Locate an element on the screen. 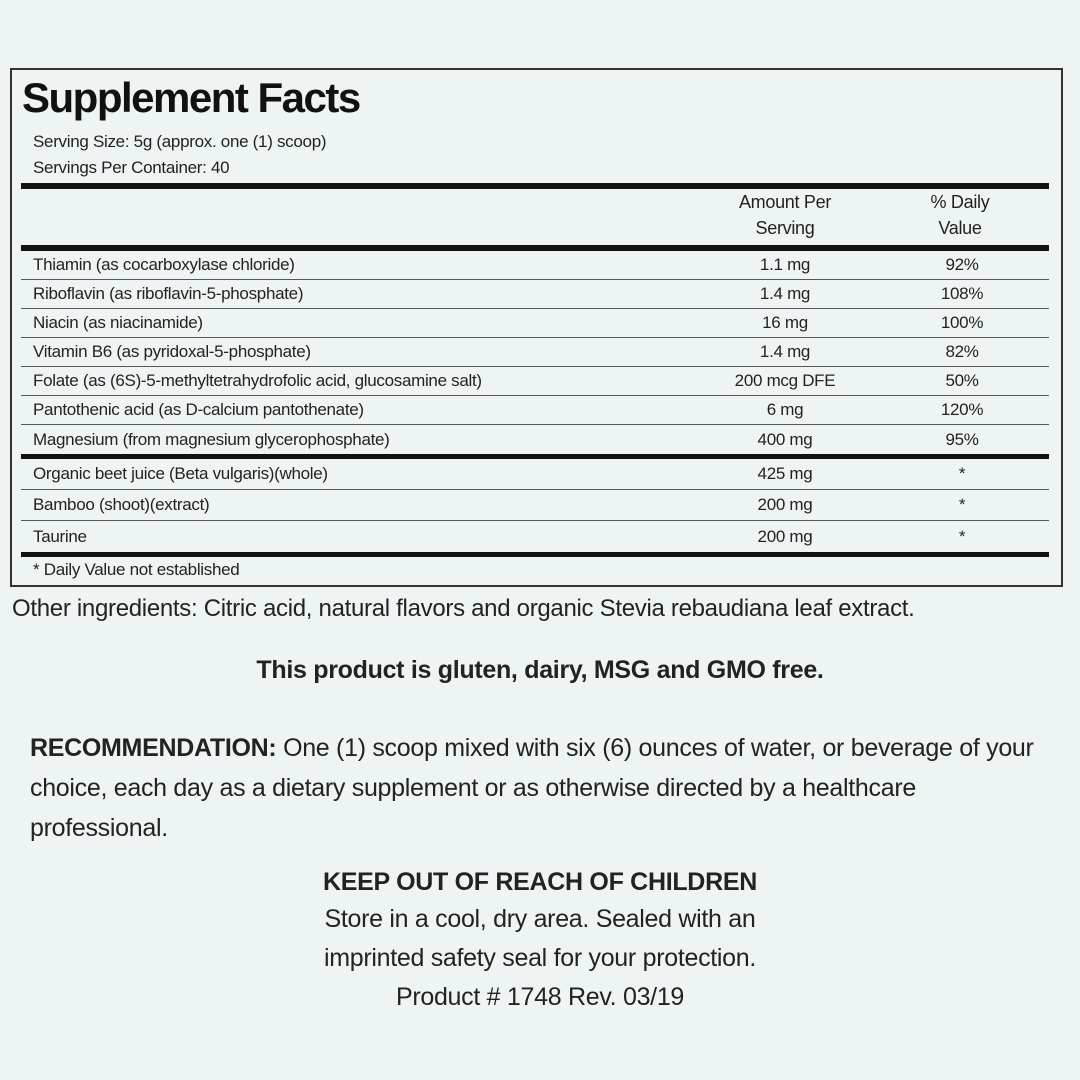 The image size is (1080, 1080). servings-per-container: Servings Per Container: 40 is located at coordinates (131, 167).